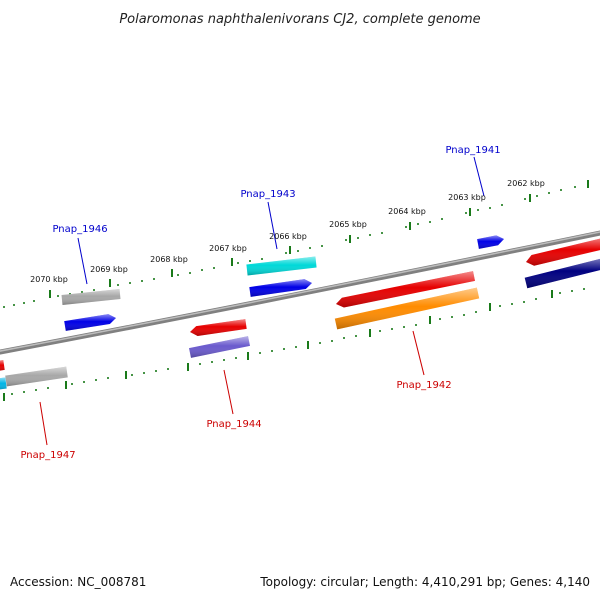 The height and width of the screenshot is (600, 600). Describe the element at coordinates (405, 289) in the screenshot. I see `feature-pnap-1942-red` at that location.